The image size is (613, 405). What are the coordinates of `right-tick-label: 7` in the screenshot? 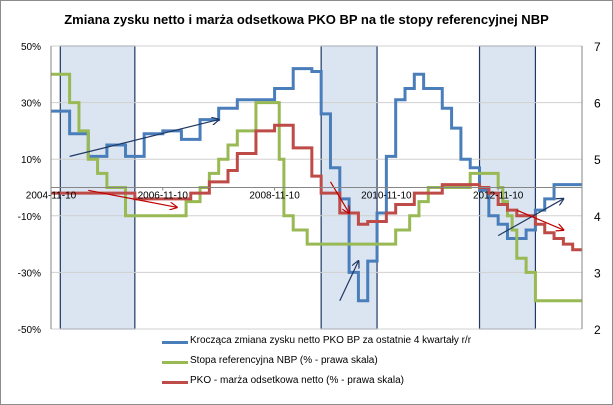 It's located at (597, 47).